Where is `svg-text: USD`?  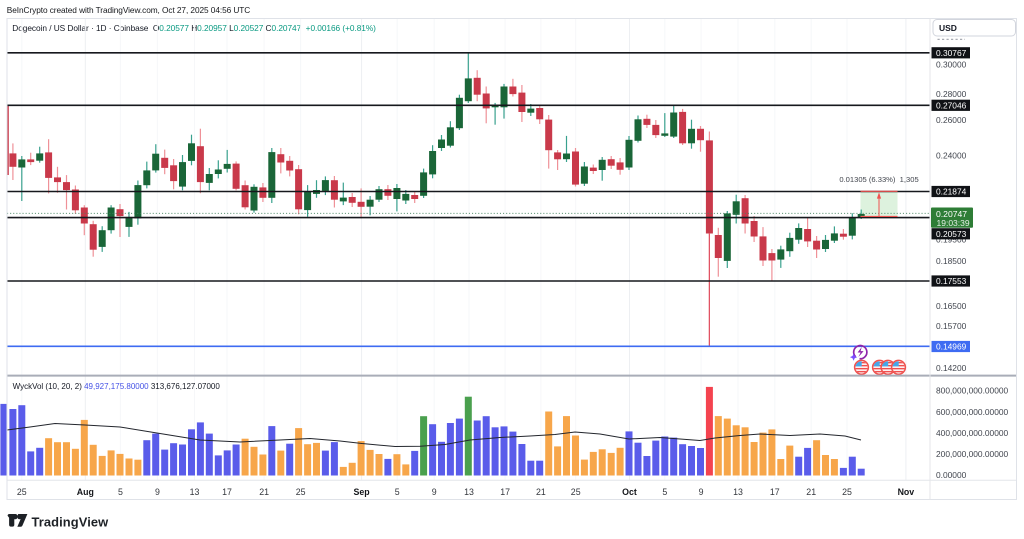 svg-text: USD is located at coordinates (948, 28).